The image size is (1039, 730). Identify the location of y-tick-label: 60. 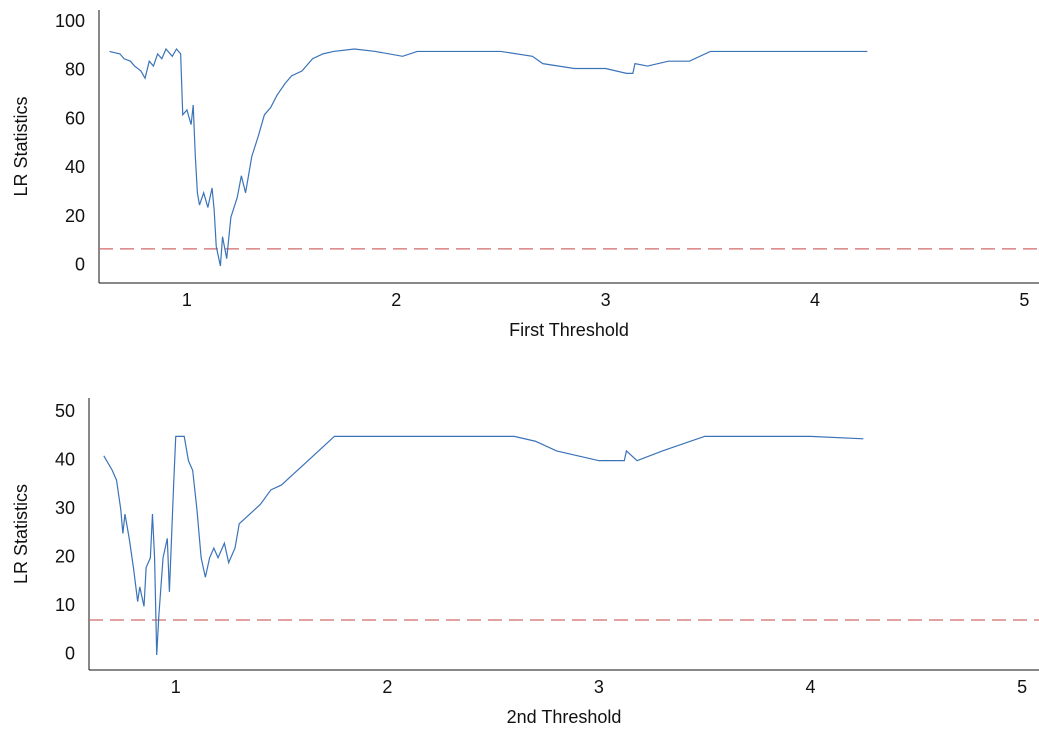
(75, 118).